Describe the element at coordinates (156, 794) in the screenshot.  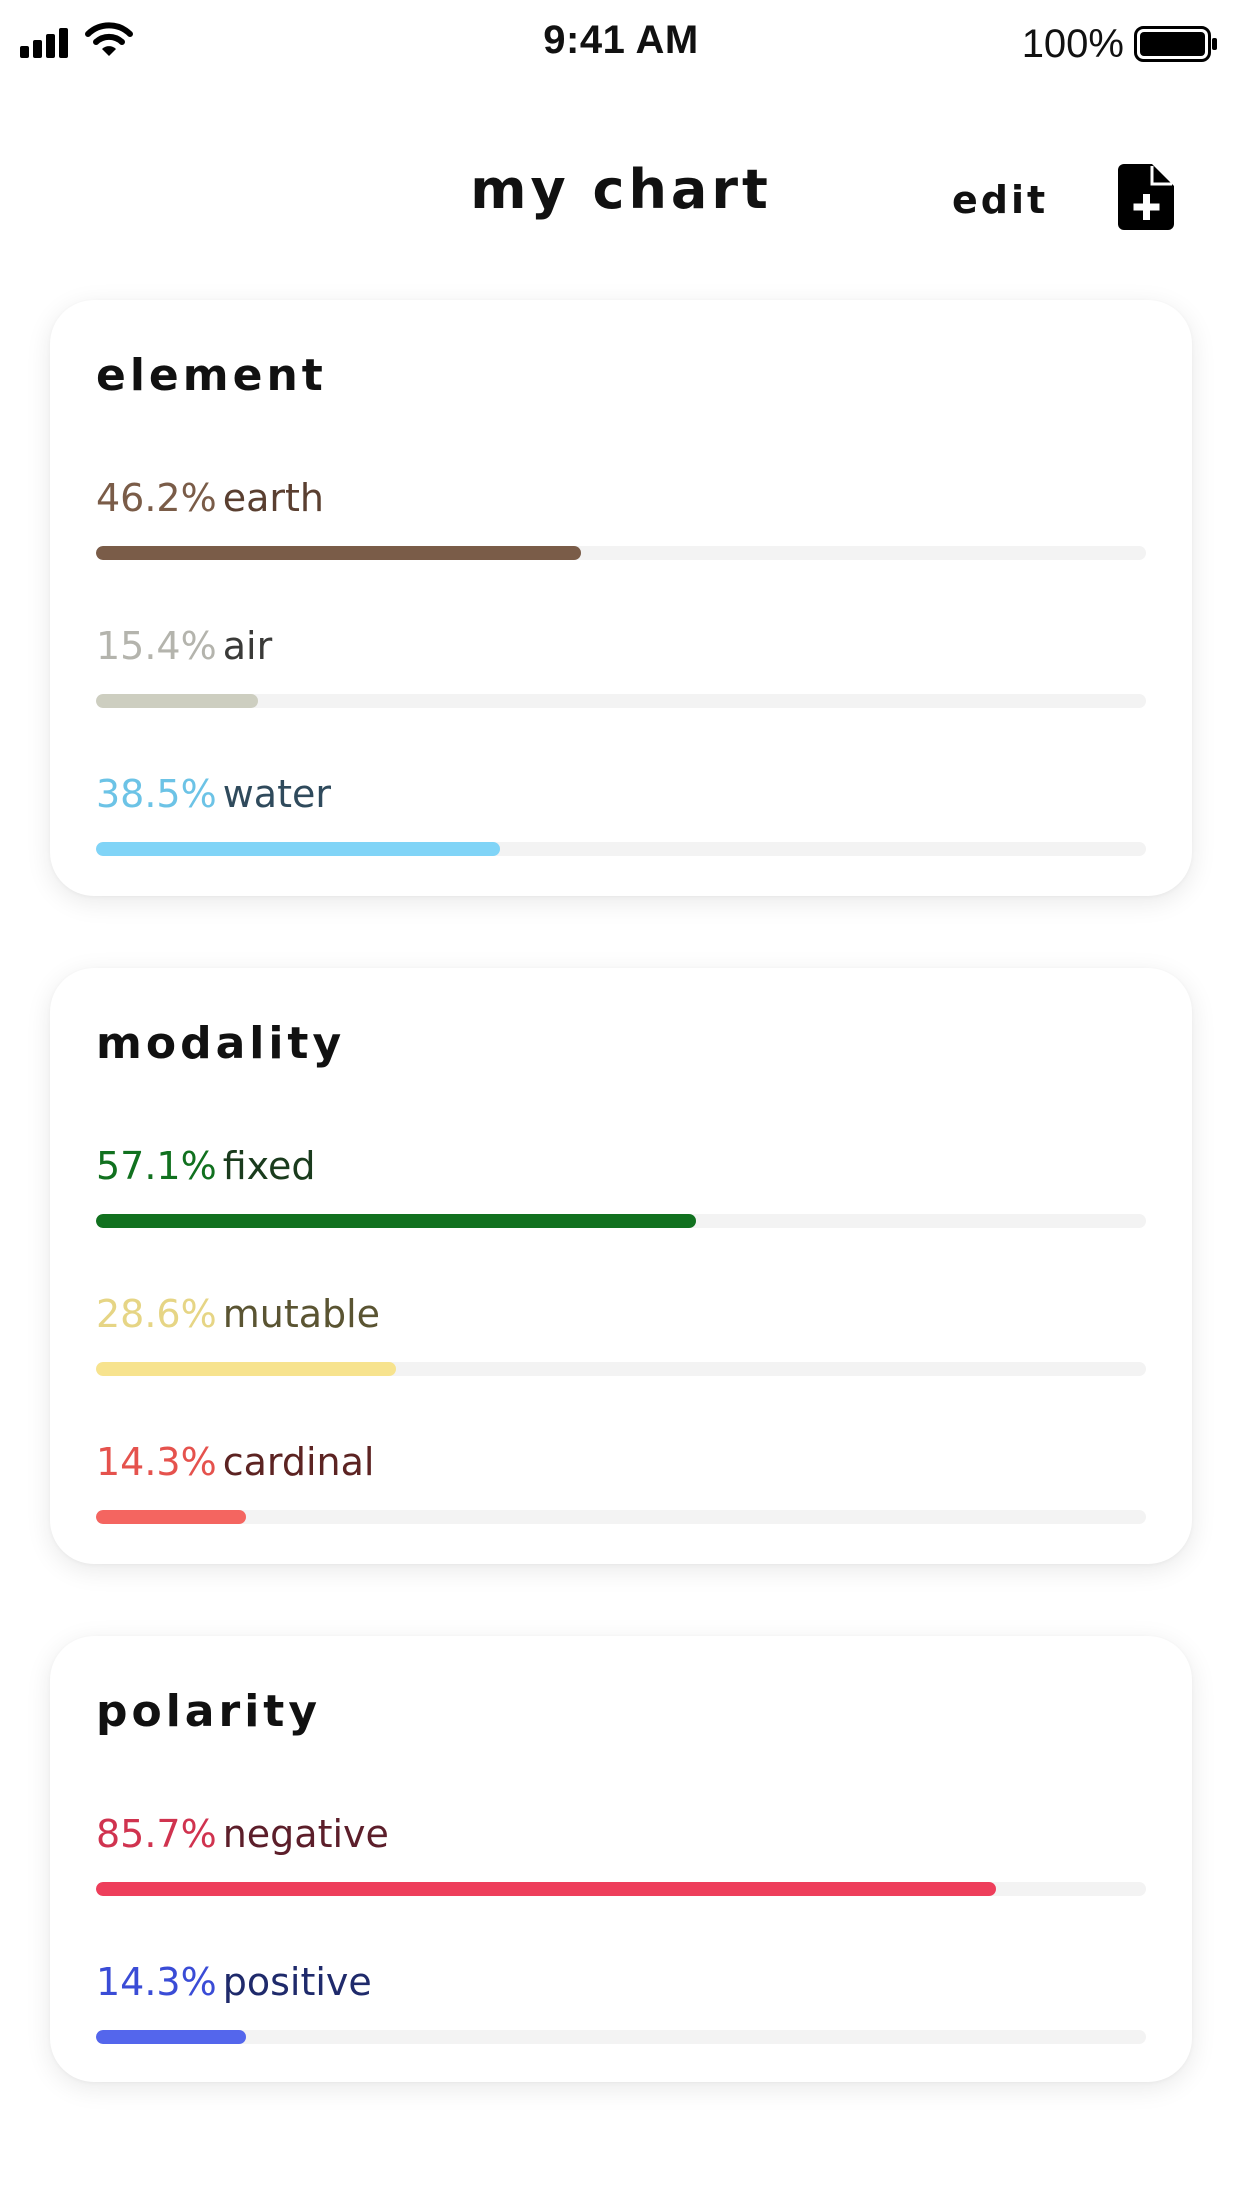
I see `stat-percent: 38.5%` at that location.